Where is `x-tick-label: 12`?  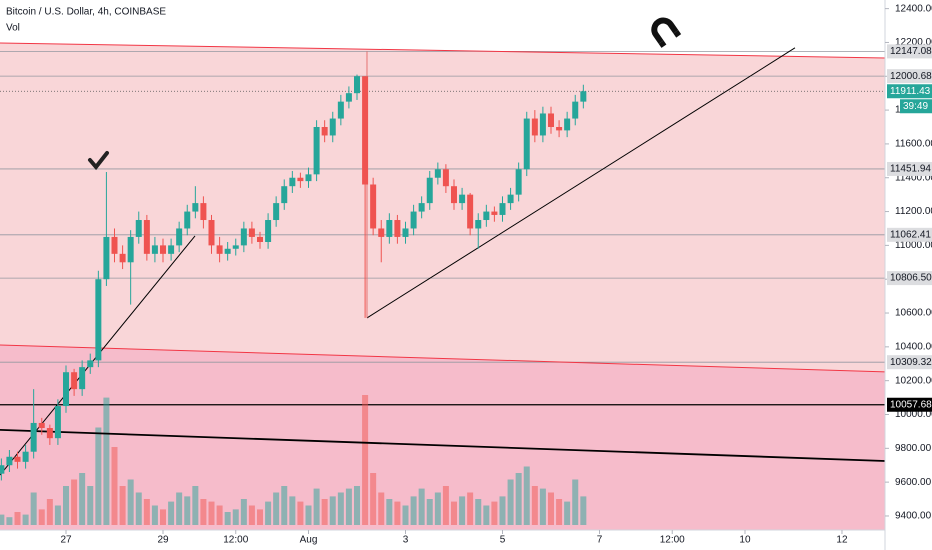
x-tick-label: 12 is located at coordinates (842, 540).